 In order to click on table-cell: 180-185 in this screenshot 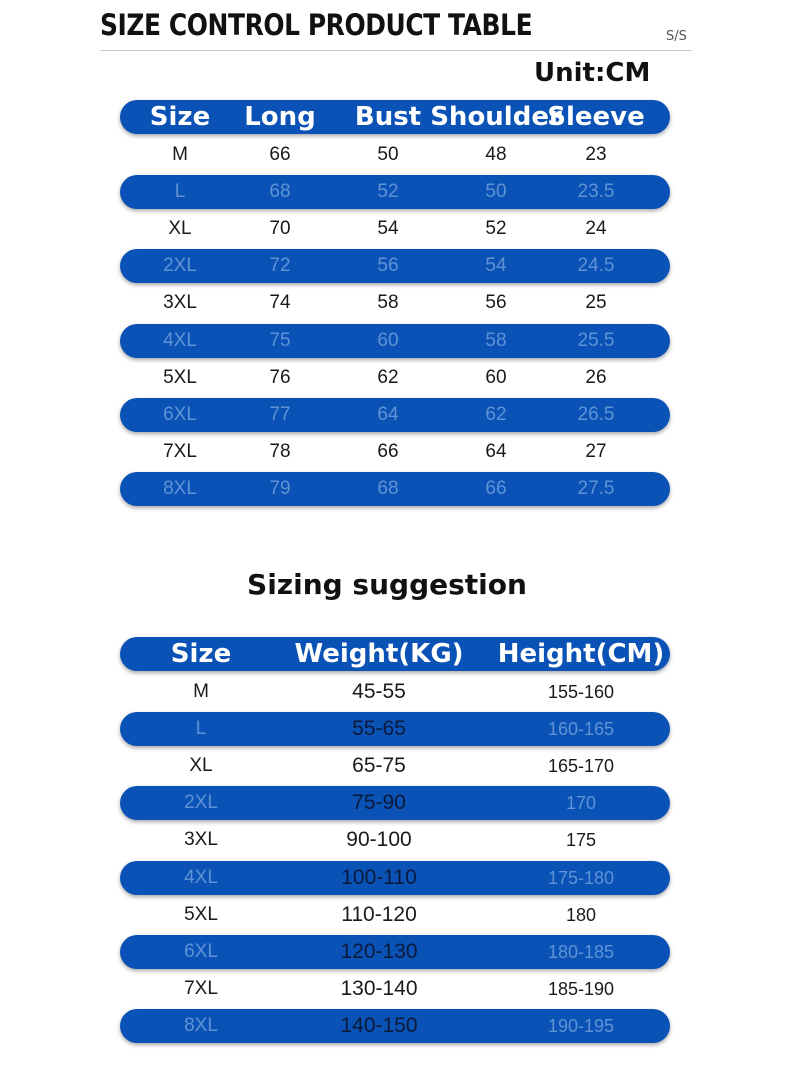, I will do `click(581, 952)`.